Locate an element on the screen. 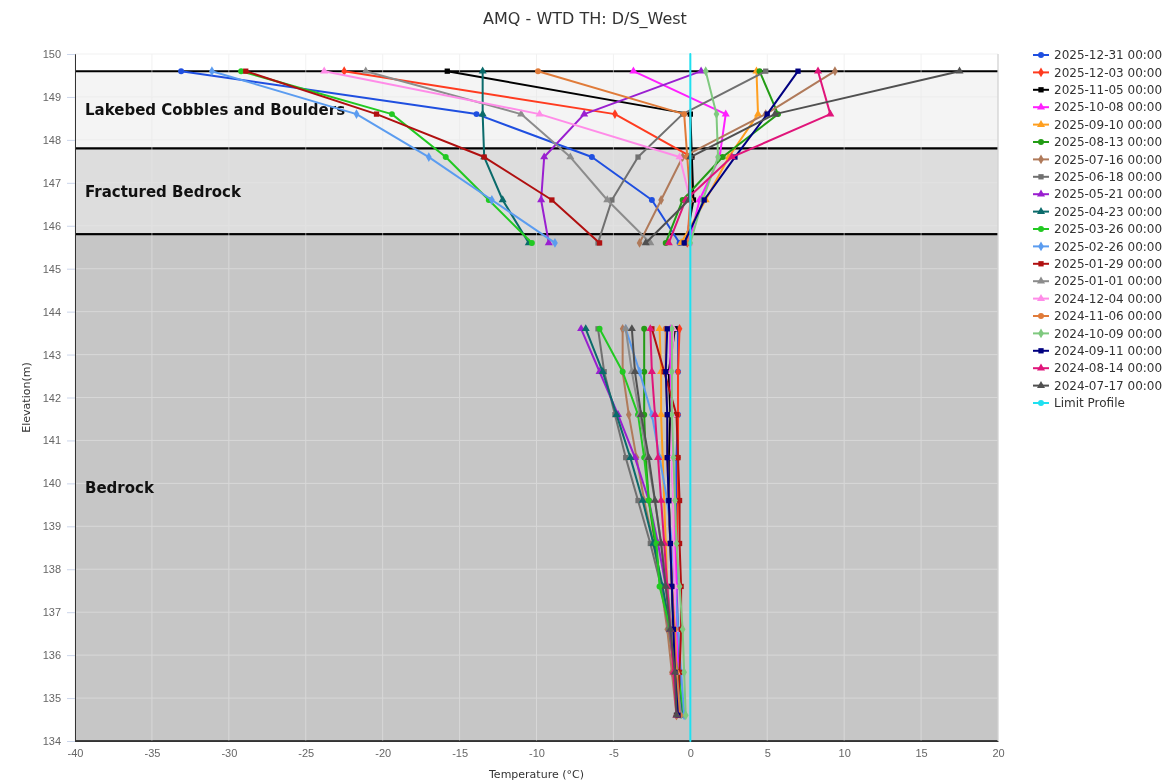  x-tick-label: 15 is located at coordinates (921, 752).